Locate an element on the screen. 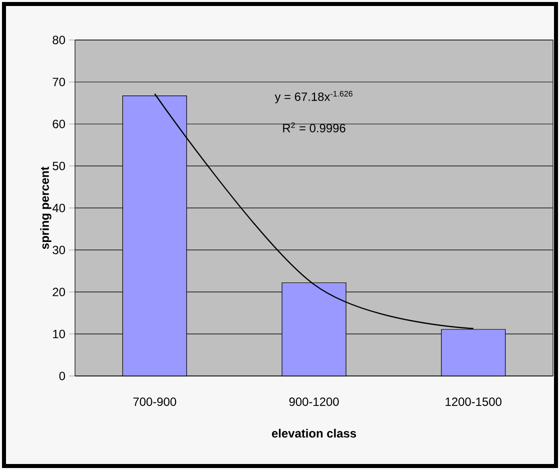  y-tick-label: 40 is located at coordinates (59, 208).